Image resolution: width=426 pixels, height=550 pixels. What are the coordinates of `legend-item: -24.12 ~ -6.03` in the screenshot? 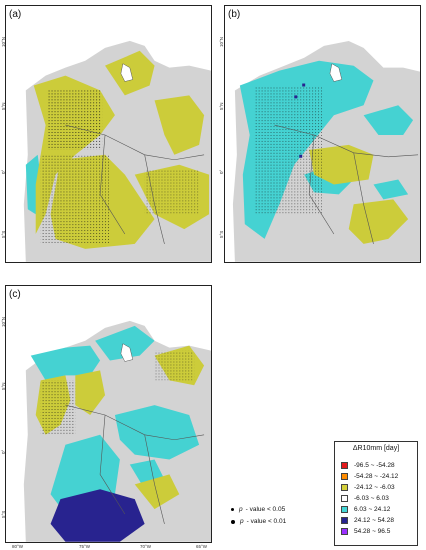 It's located at (368, 487).